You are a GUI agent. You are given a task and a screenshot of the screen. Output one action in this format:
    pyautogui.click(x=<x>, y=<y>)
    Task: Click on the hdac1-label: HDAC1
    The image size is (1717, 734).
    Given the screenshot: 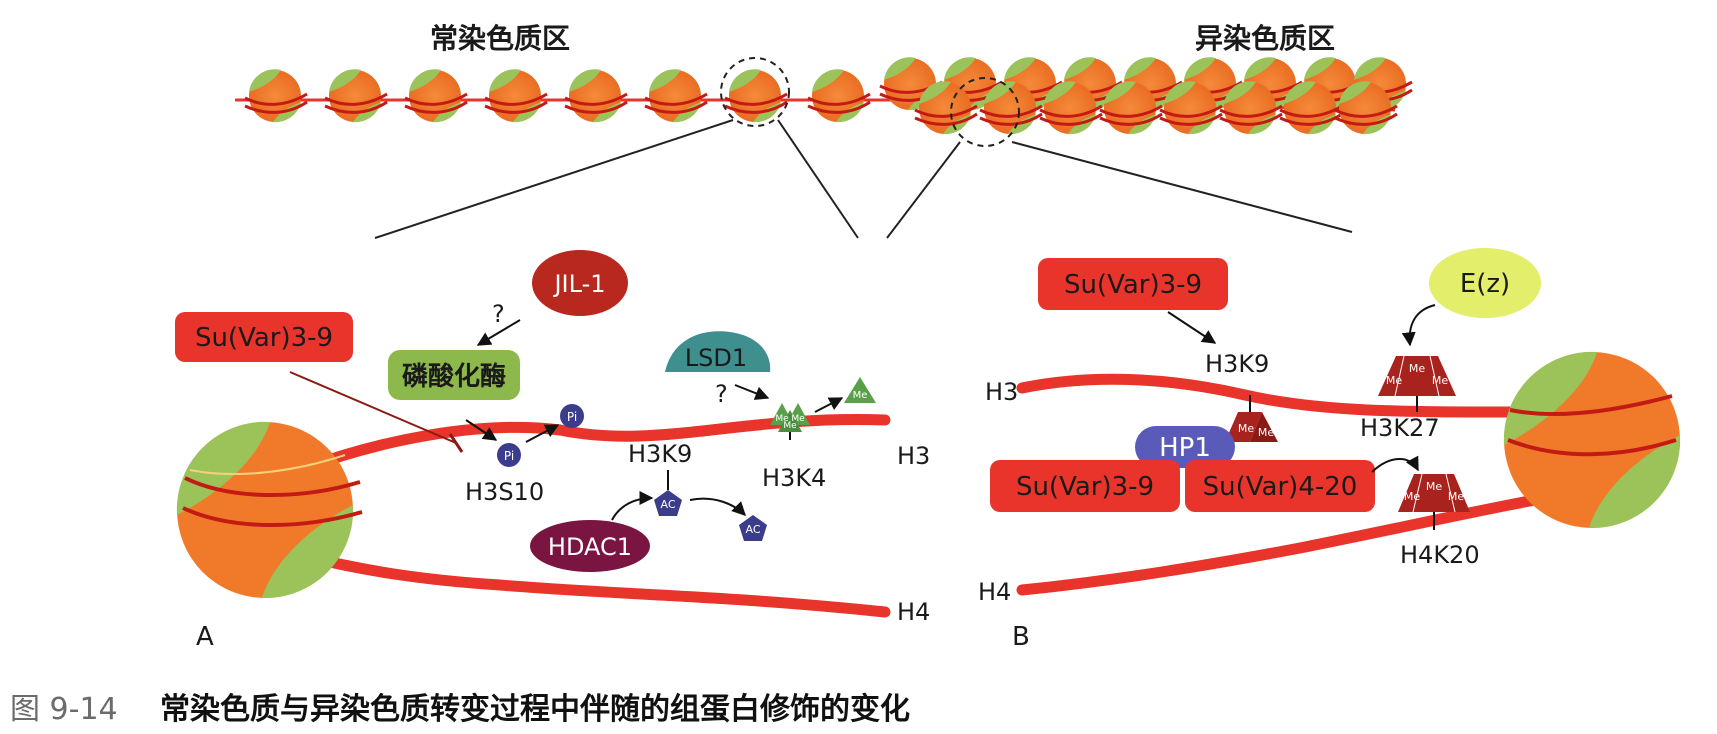 What is the action you would take?
    pyautogui.click(x=590, y=547)
    